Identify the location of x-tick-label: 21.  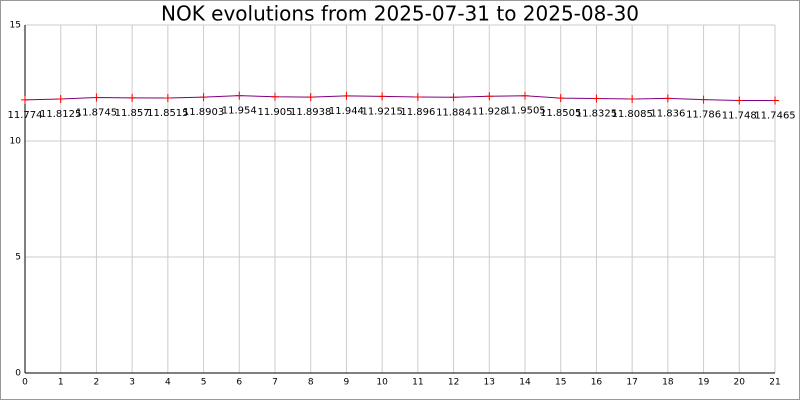
(774, 383).